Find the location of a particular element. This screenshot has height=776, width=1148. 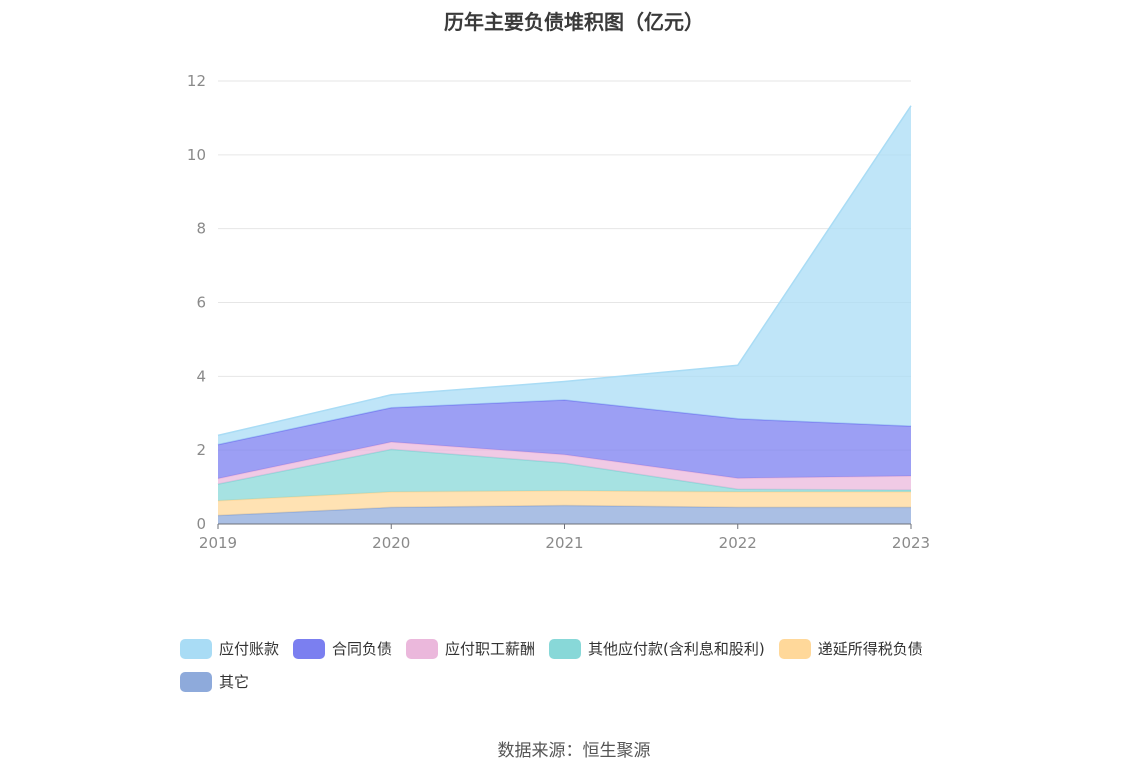

legend-label: 应付职工薪酬 is located at coordinates (490, 649).